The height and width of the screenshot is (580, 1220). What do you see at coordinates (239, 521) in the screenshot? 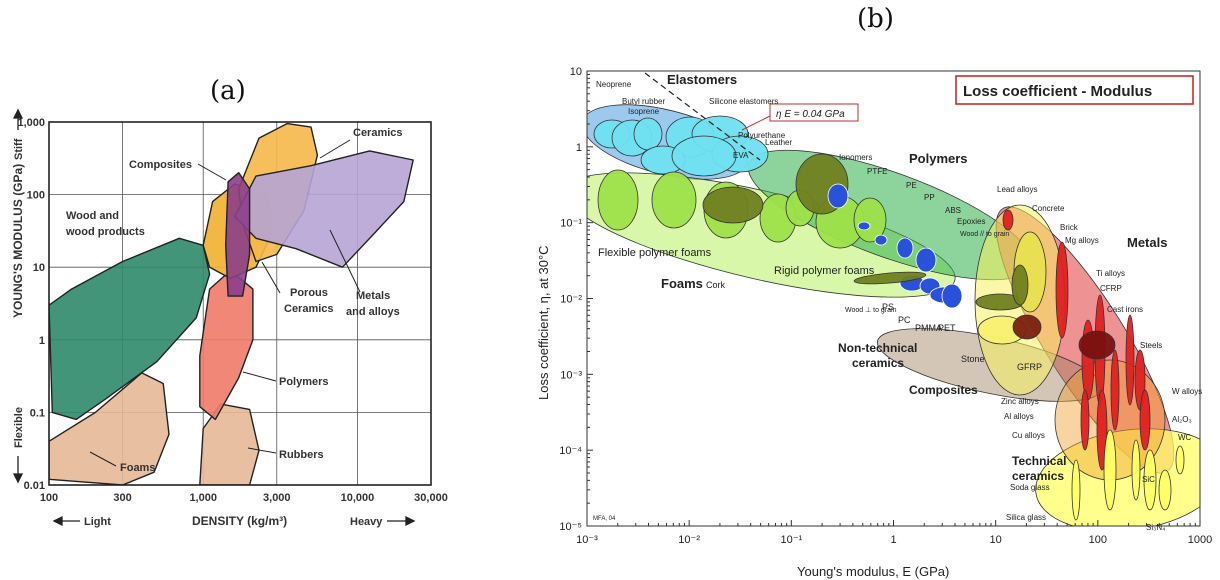
I see `chart-a-xlabel: DENSITY (kg/m³)` at bounding box center [239, 521].